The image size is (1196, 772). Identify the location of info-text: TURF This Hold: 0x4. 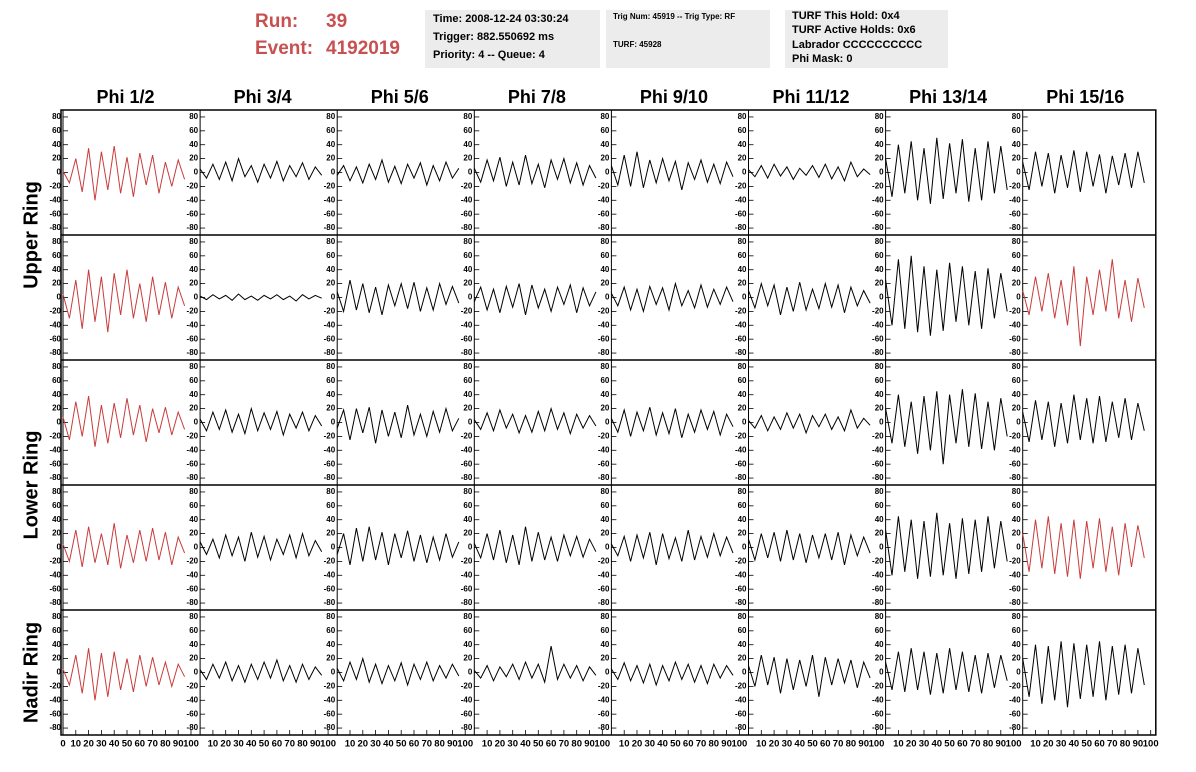
(846, 16).